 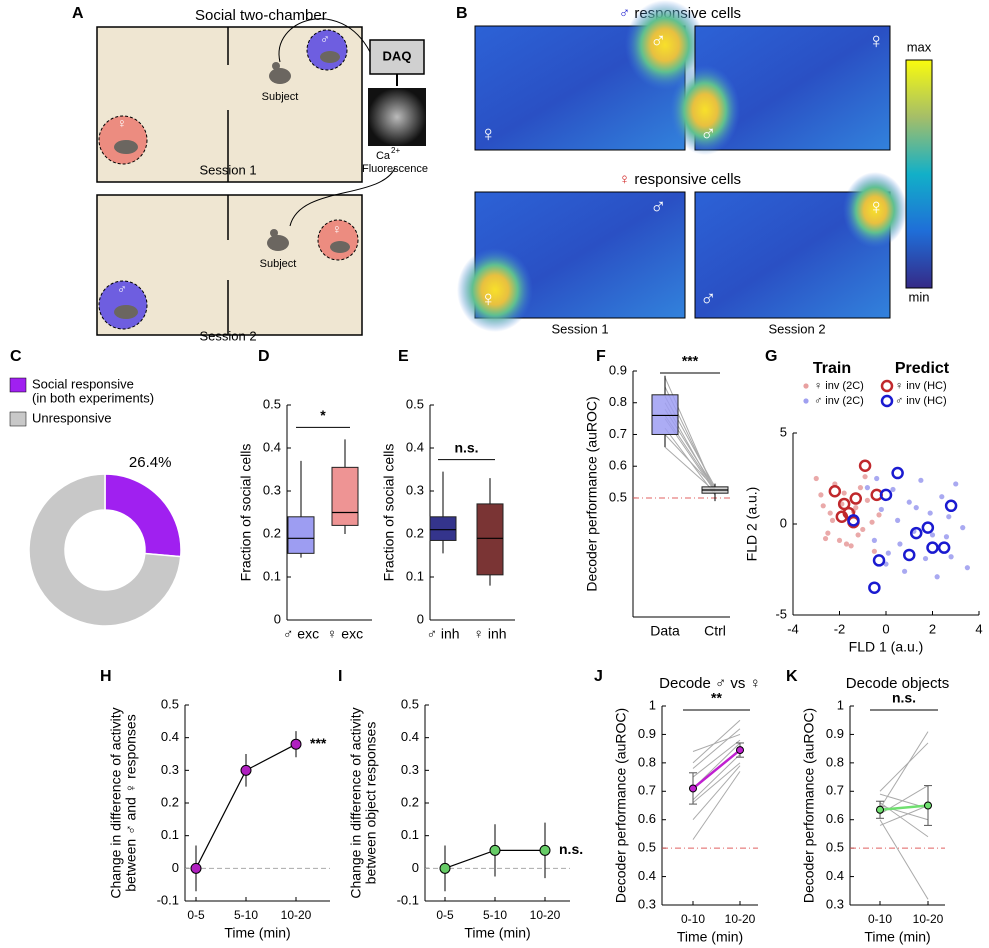 I want to click on legend-label: Unresponsive, so click(x=72, y=417).